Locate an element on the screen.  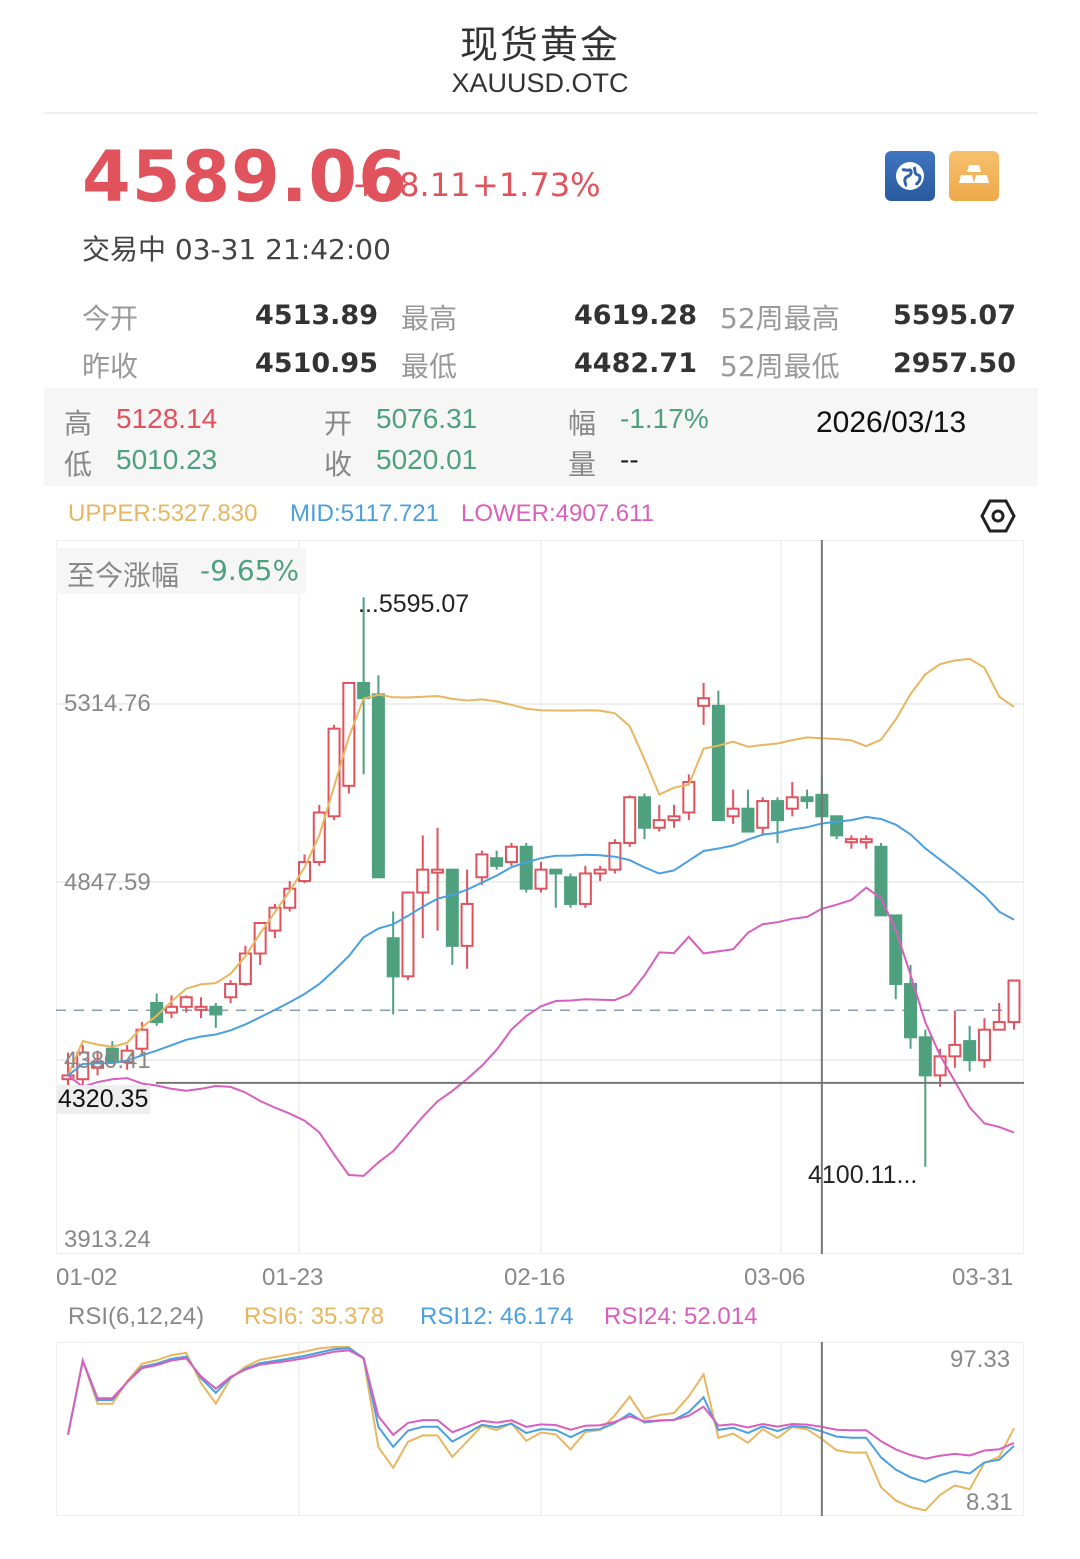
boll-mid-legend: MID:5117.721 is located at coordinates (364, 513).